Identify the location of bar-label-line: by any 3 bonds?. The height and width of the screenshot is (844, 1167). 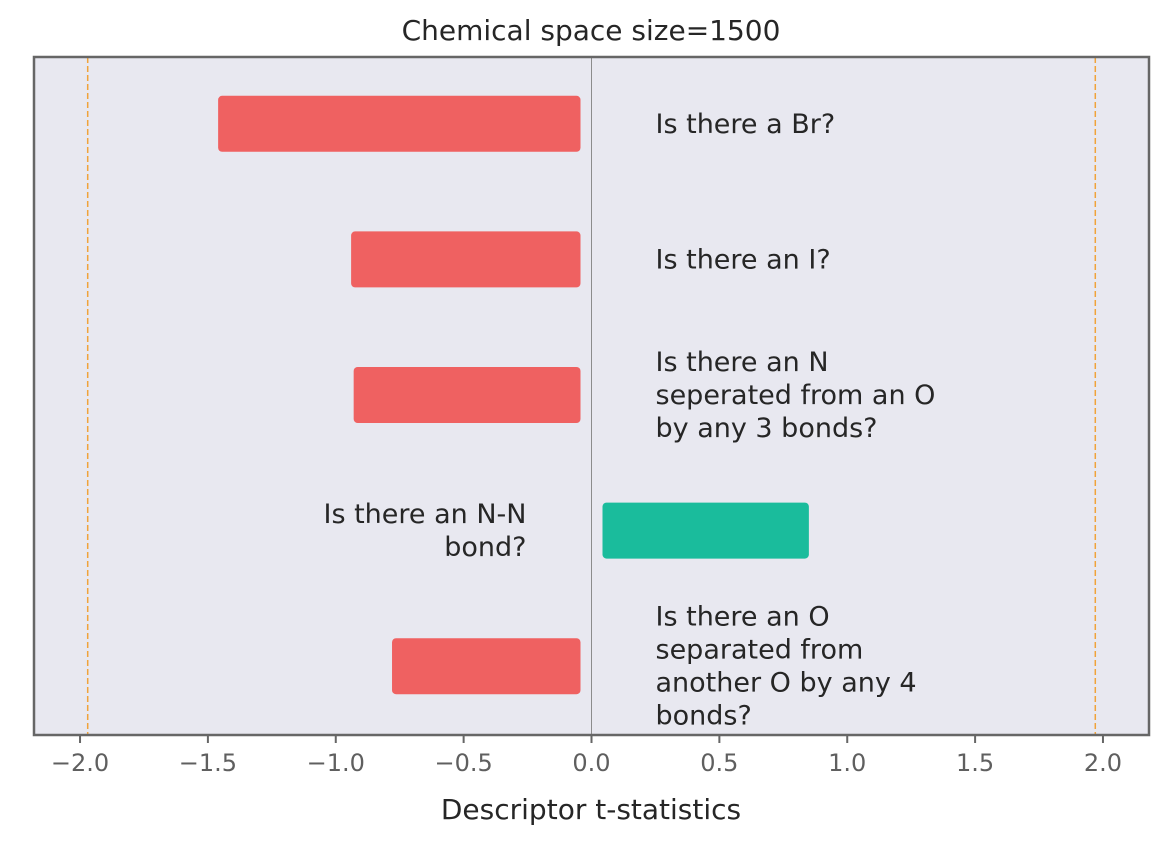
(767, 428).